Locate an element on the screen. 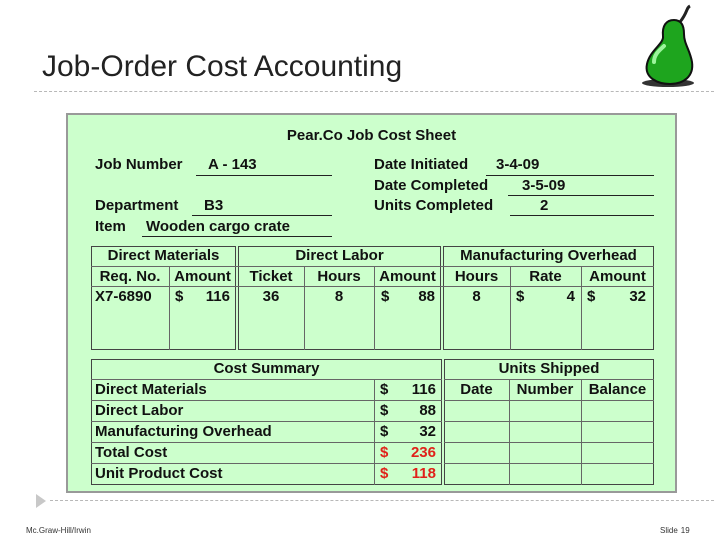  footer-arrow-icon is located at coordinates (41, 501).